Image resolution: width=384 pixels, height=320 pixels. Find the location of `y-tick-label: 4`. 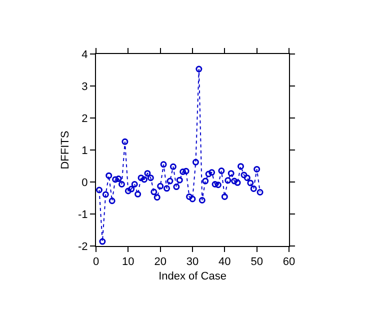

y-tick-label: 4 is located at coordinates (85, 54).